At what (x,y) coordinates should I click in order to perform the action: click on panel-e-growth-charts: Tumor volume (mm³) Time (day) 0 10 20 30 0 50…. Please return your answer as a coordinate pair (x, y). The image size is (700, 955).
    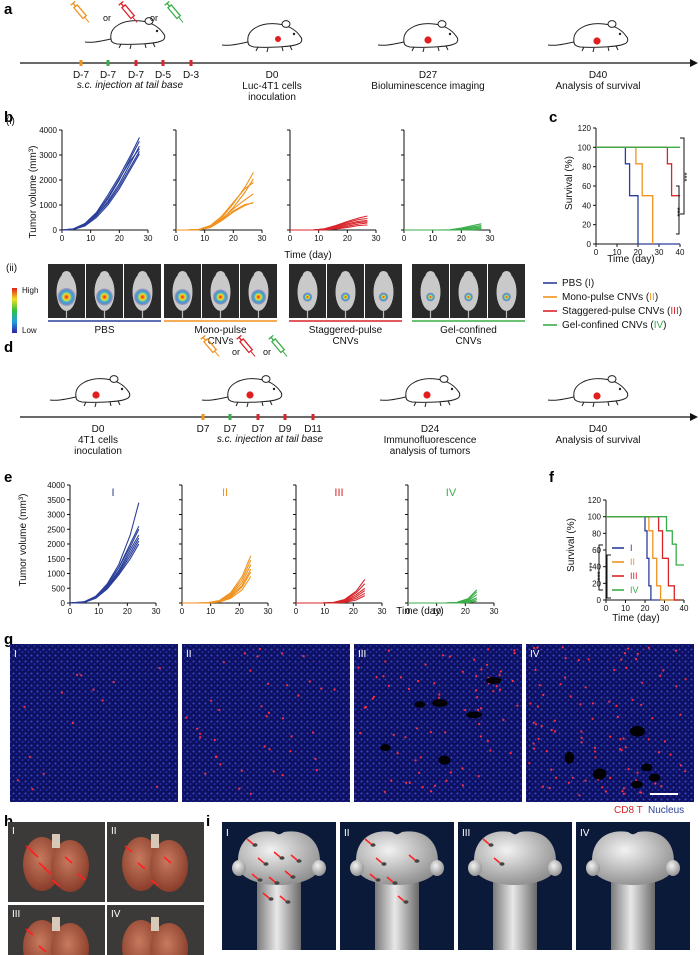
    Looking at the image, I should click on (258, 549).